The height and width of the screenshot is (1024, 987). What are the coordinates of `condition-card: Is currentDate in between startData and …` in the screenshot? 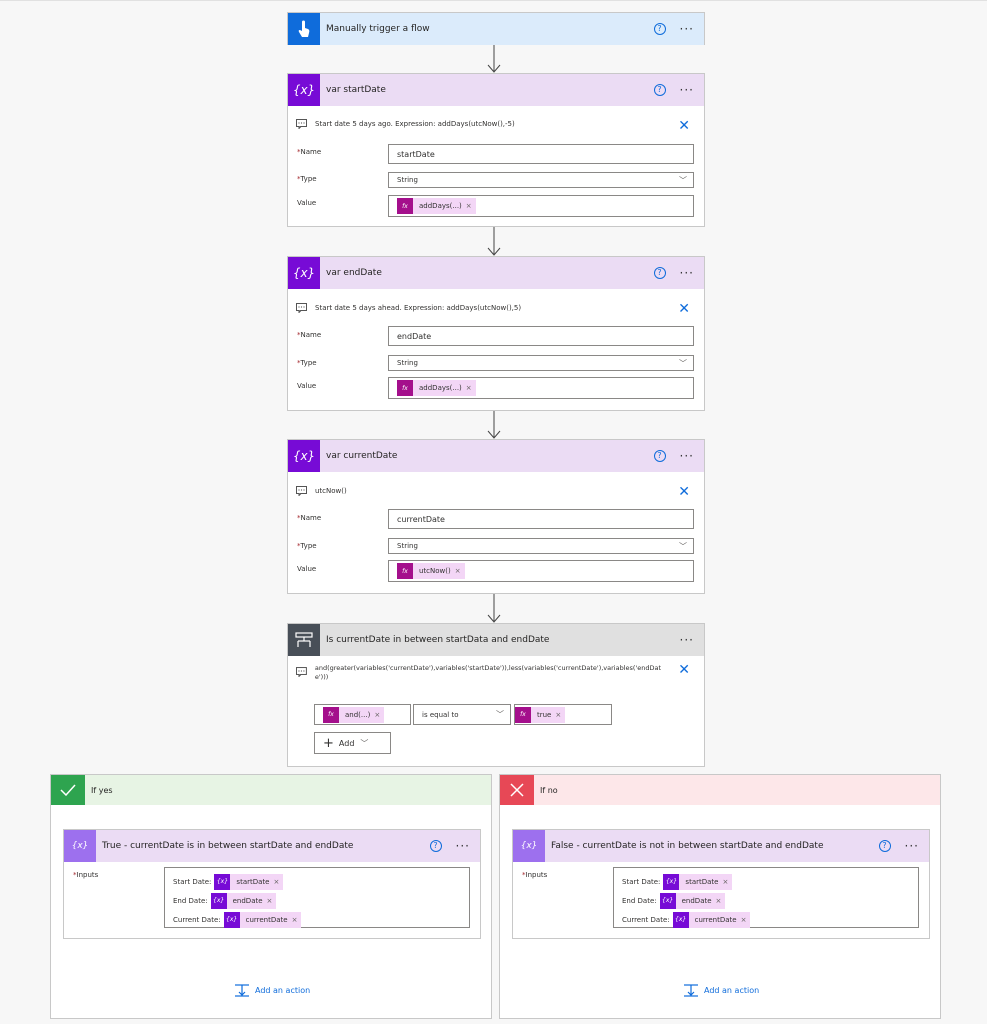 It's located at (496, 695).